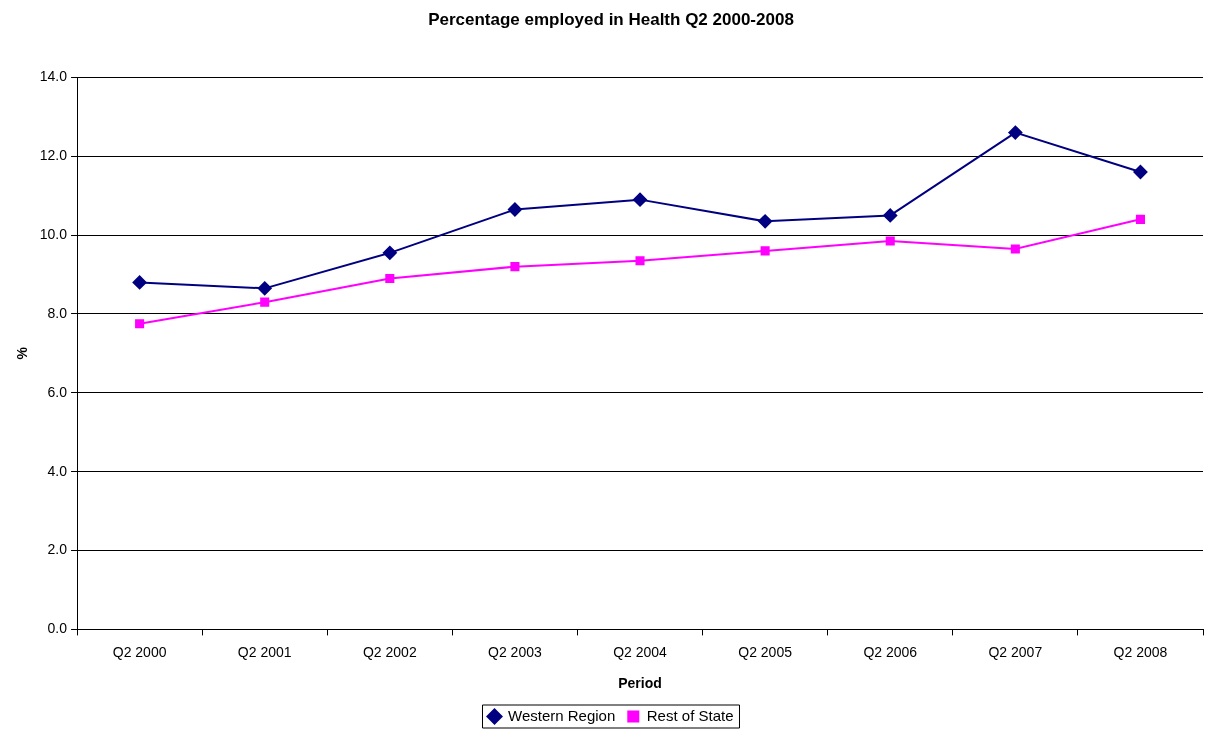  What do you see at coordinates (1140, 651) in the screenshot?
I see `x-tick-label: Q2 2008` at bounding box center [1140, 651].